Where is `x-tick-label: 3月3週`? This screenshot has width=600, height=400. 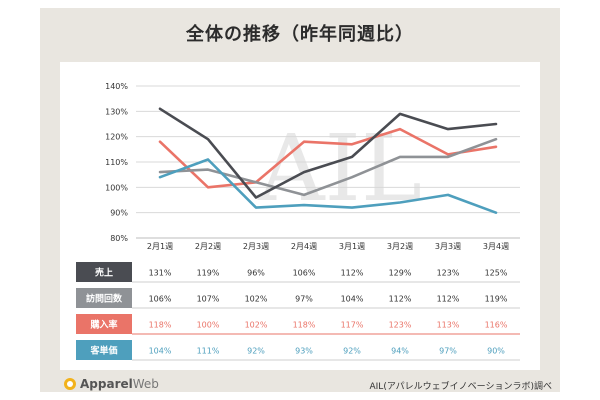 x-tick-label: 3月3週 is located at coordinates (448, 246).